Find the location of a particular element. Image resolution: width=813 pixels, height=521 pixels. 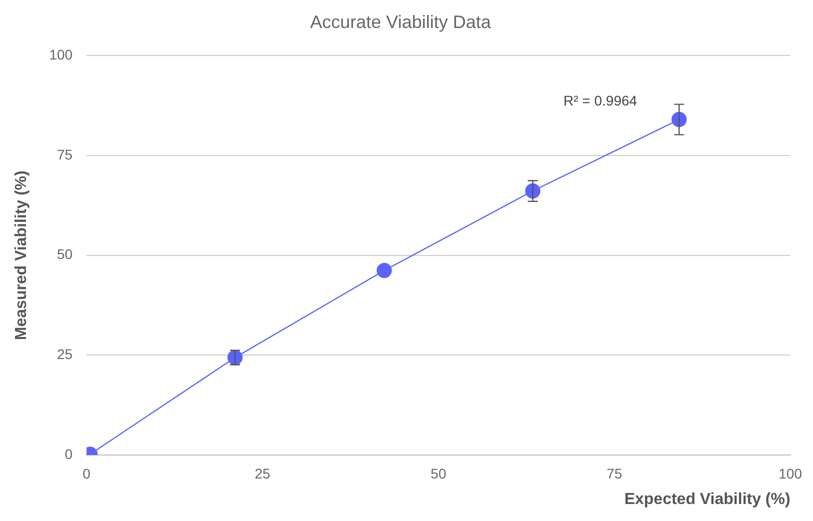

y-tick-label: 25 is located at coordinates (64, 354).